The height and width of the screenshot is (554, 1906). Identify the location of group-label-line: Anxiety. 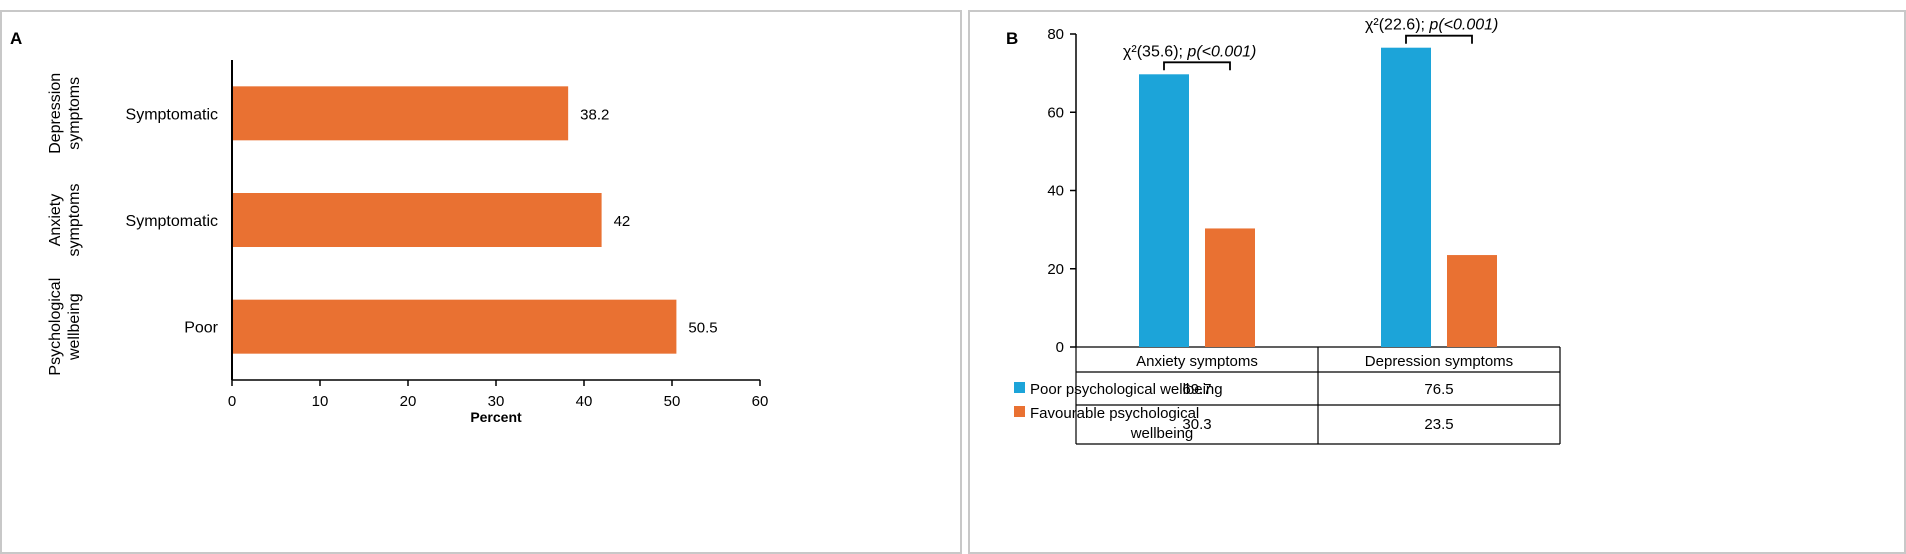
(55, 220).